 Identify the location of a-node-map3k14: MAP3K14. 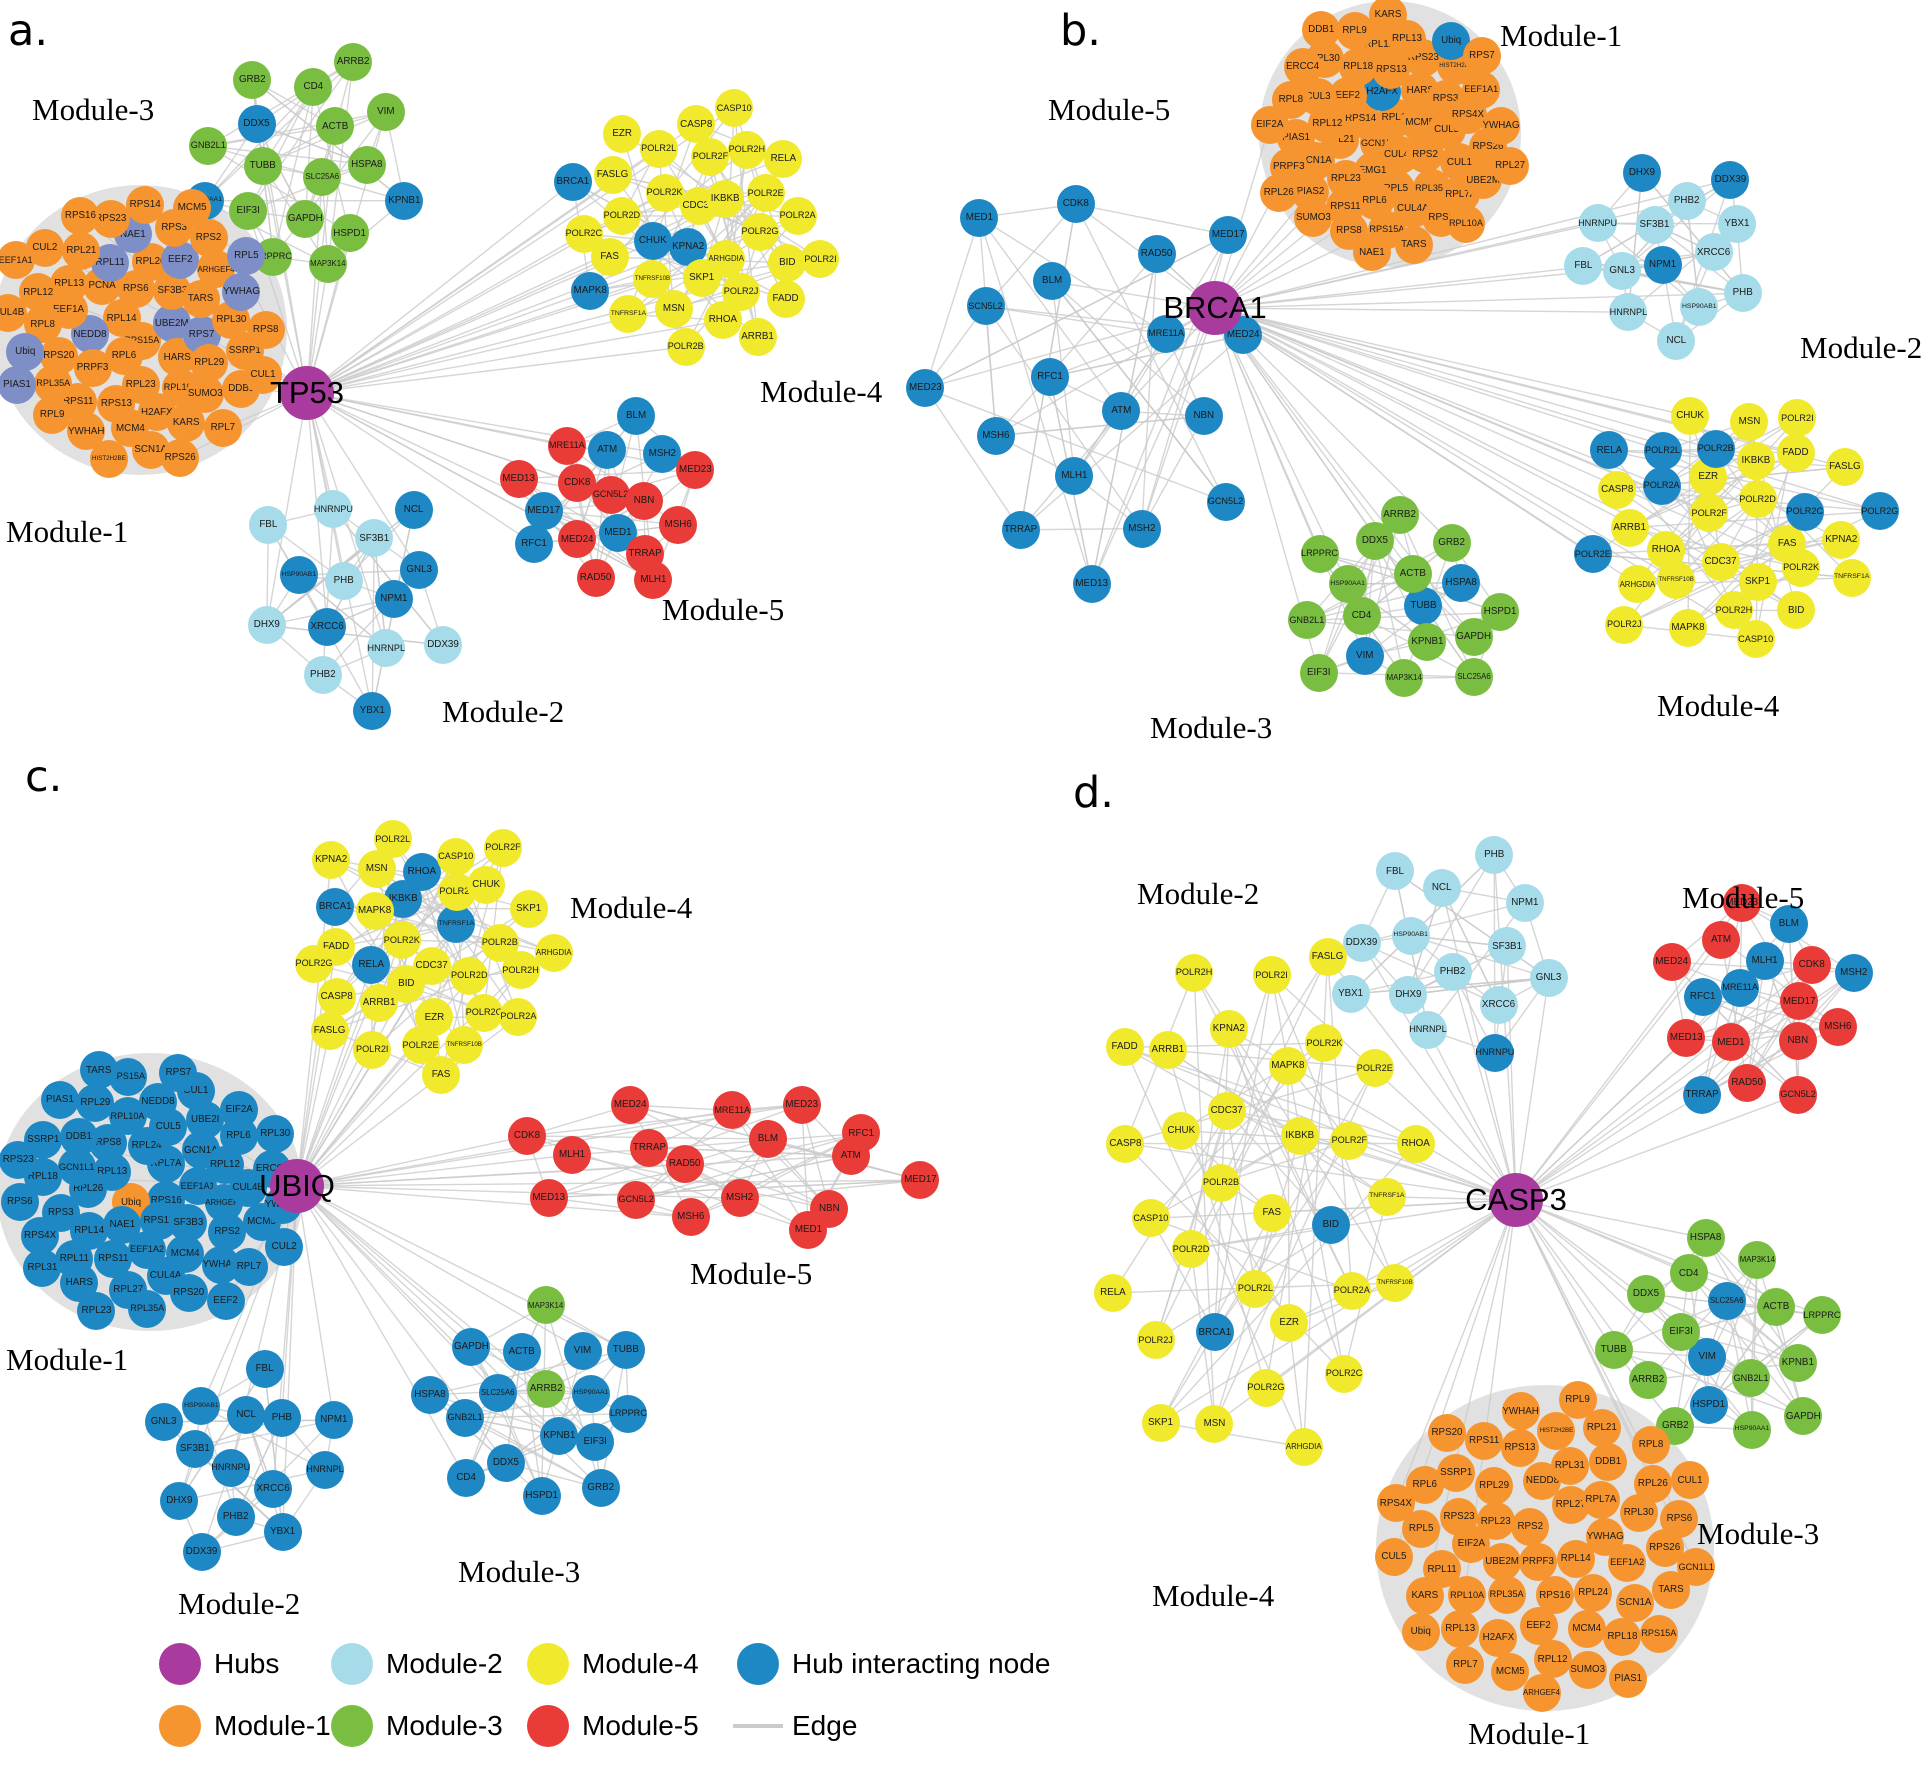
(327, 264).